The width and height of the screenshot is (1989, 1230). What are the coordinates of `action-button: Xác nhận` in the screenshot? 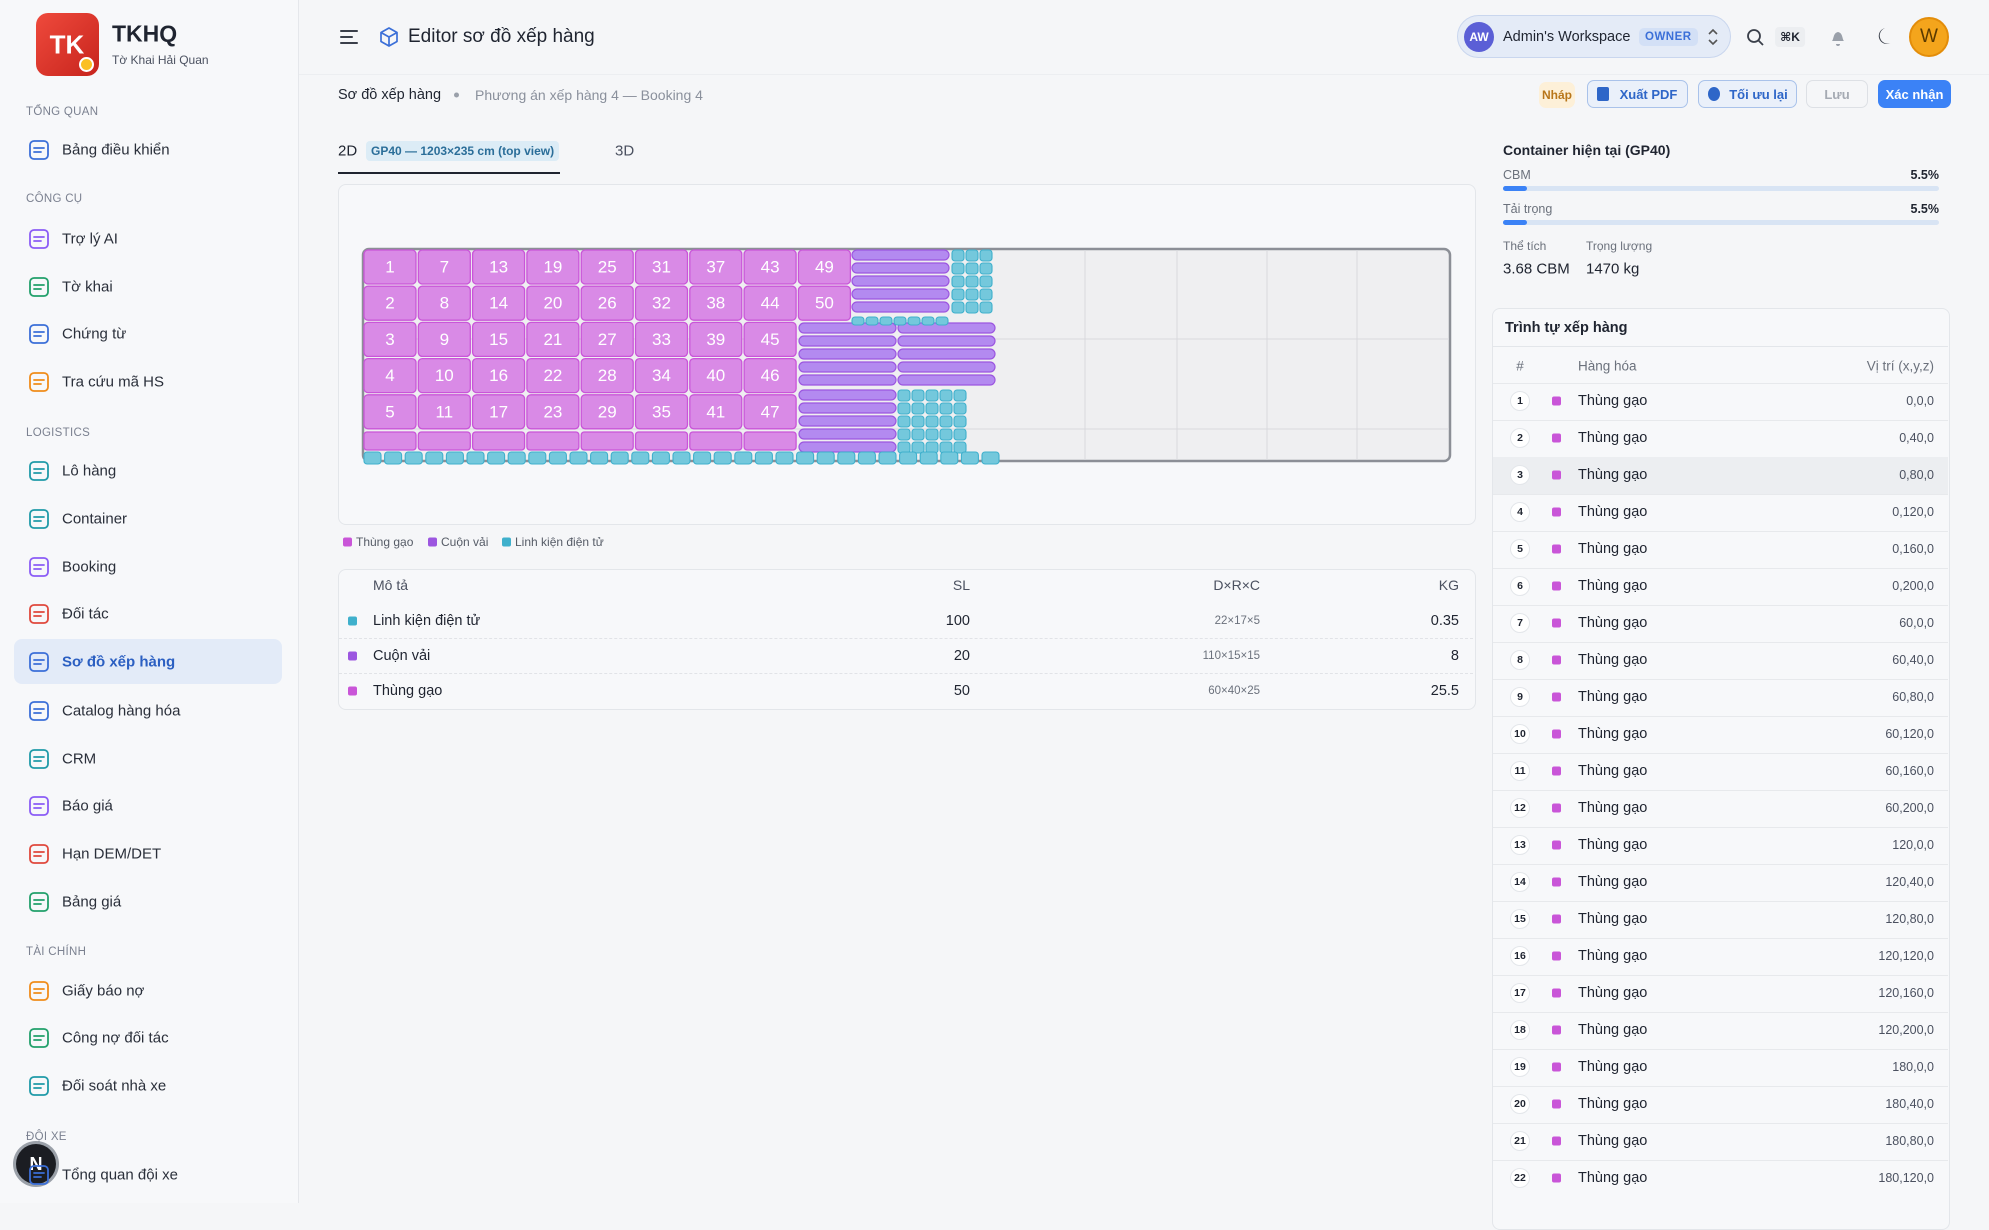 It's located at (1914, 94).